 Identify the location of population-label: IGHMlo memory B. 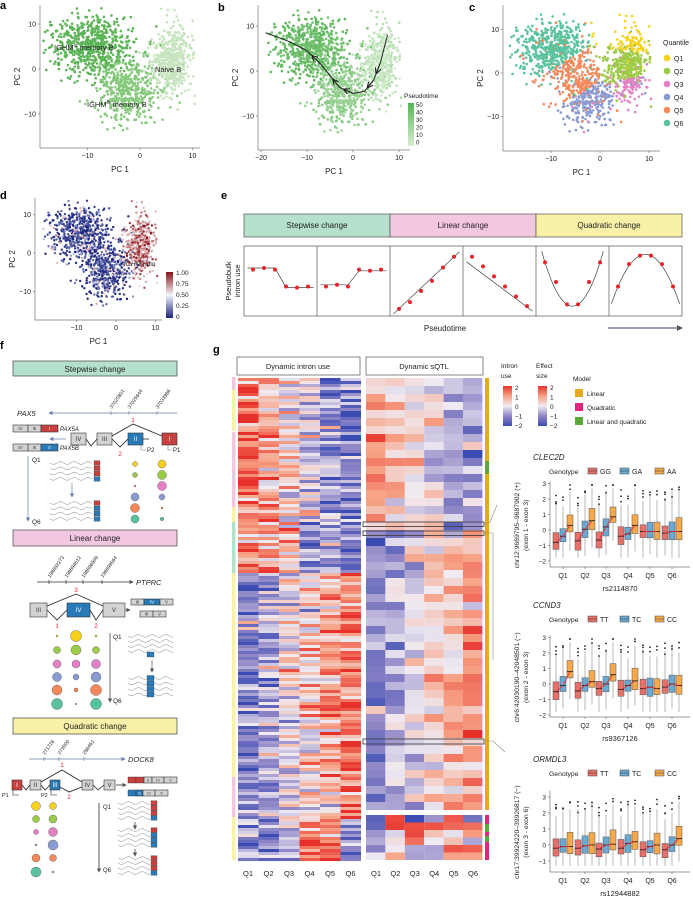
(84, 47).